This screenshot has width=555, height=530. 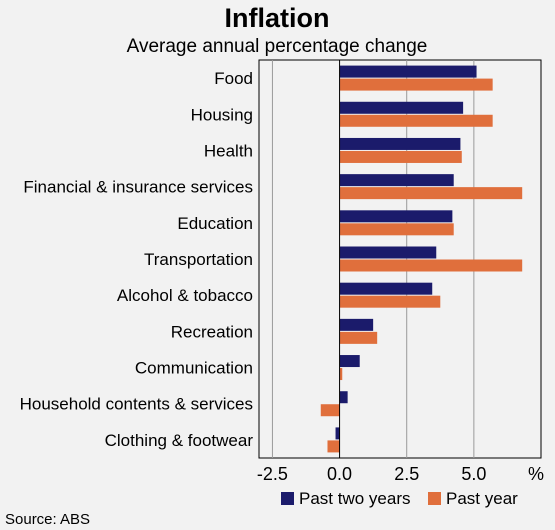 I want to click on legend: Past two years Past year, so click(x=399, y=498).